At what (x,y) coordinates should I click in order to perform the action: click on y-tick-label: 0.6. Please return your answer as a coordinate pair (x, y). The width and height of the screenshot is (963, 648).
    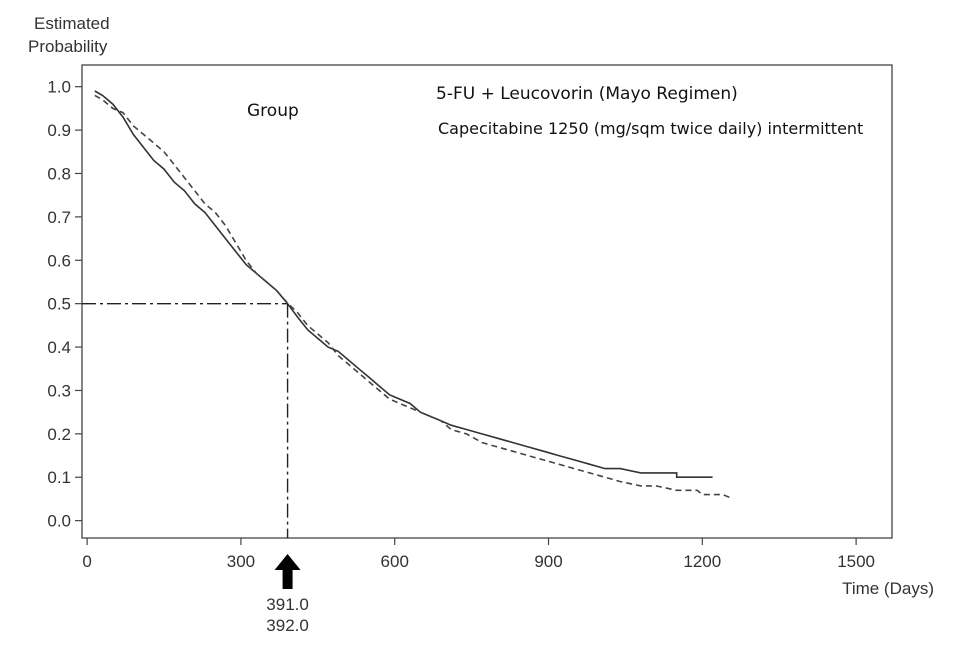
    Looking at the image, I should click on (59, 260).